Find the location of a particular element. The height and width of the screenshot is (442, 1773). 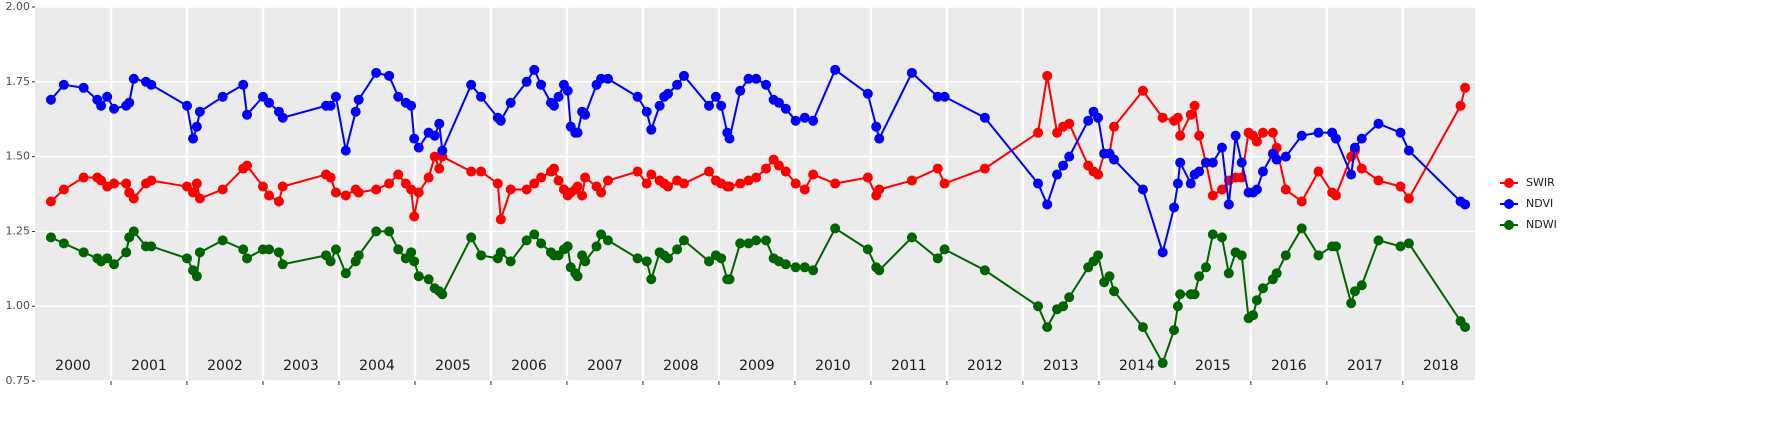

legend-label: NDWI is located at coordinates (1541, 224).